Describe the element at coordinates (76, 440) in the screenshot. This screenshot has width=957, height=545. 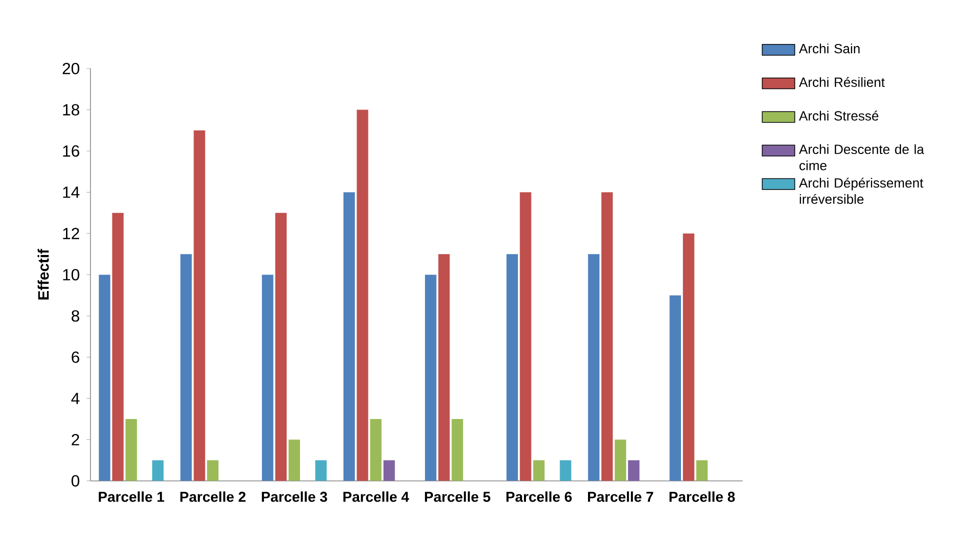
I see `y-tick-label: 2` at that location.